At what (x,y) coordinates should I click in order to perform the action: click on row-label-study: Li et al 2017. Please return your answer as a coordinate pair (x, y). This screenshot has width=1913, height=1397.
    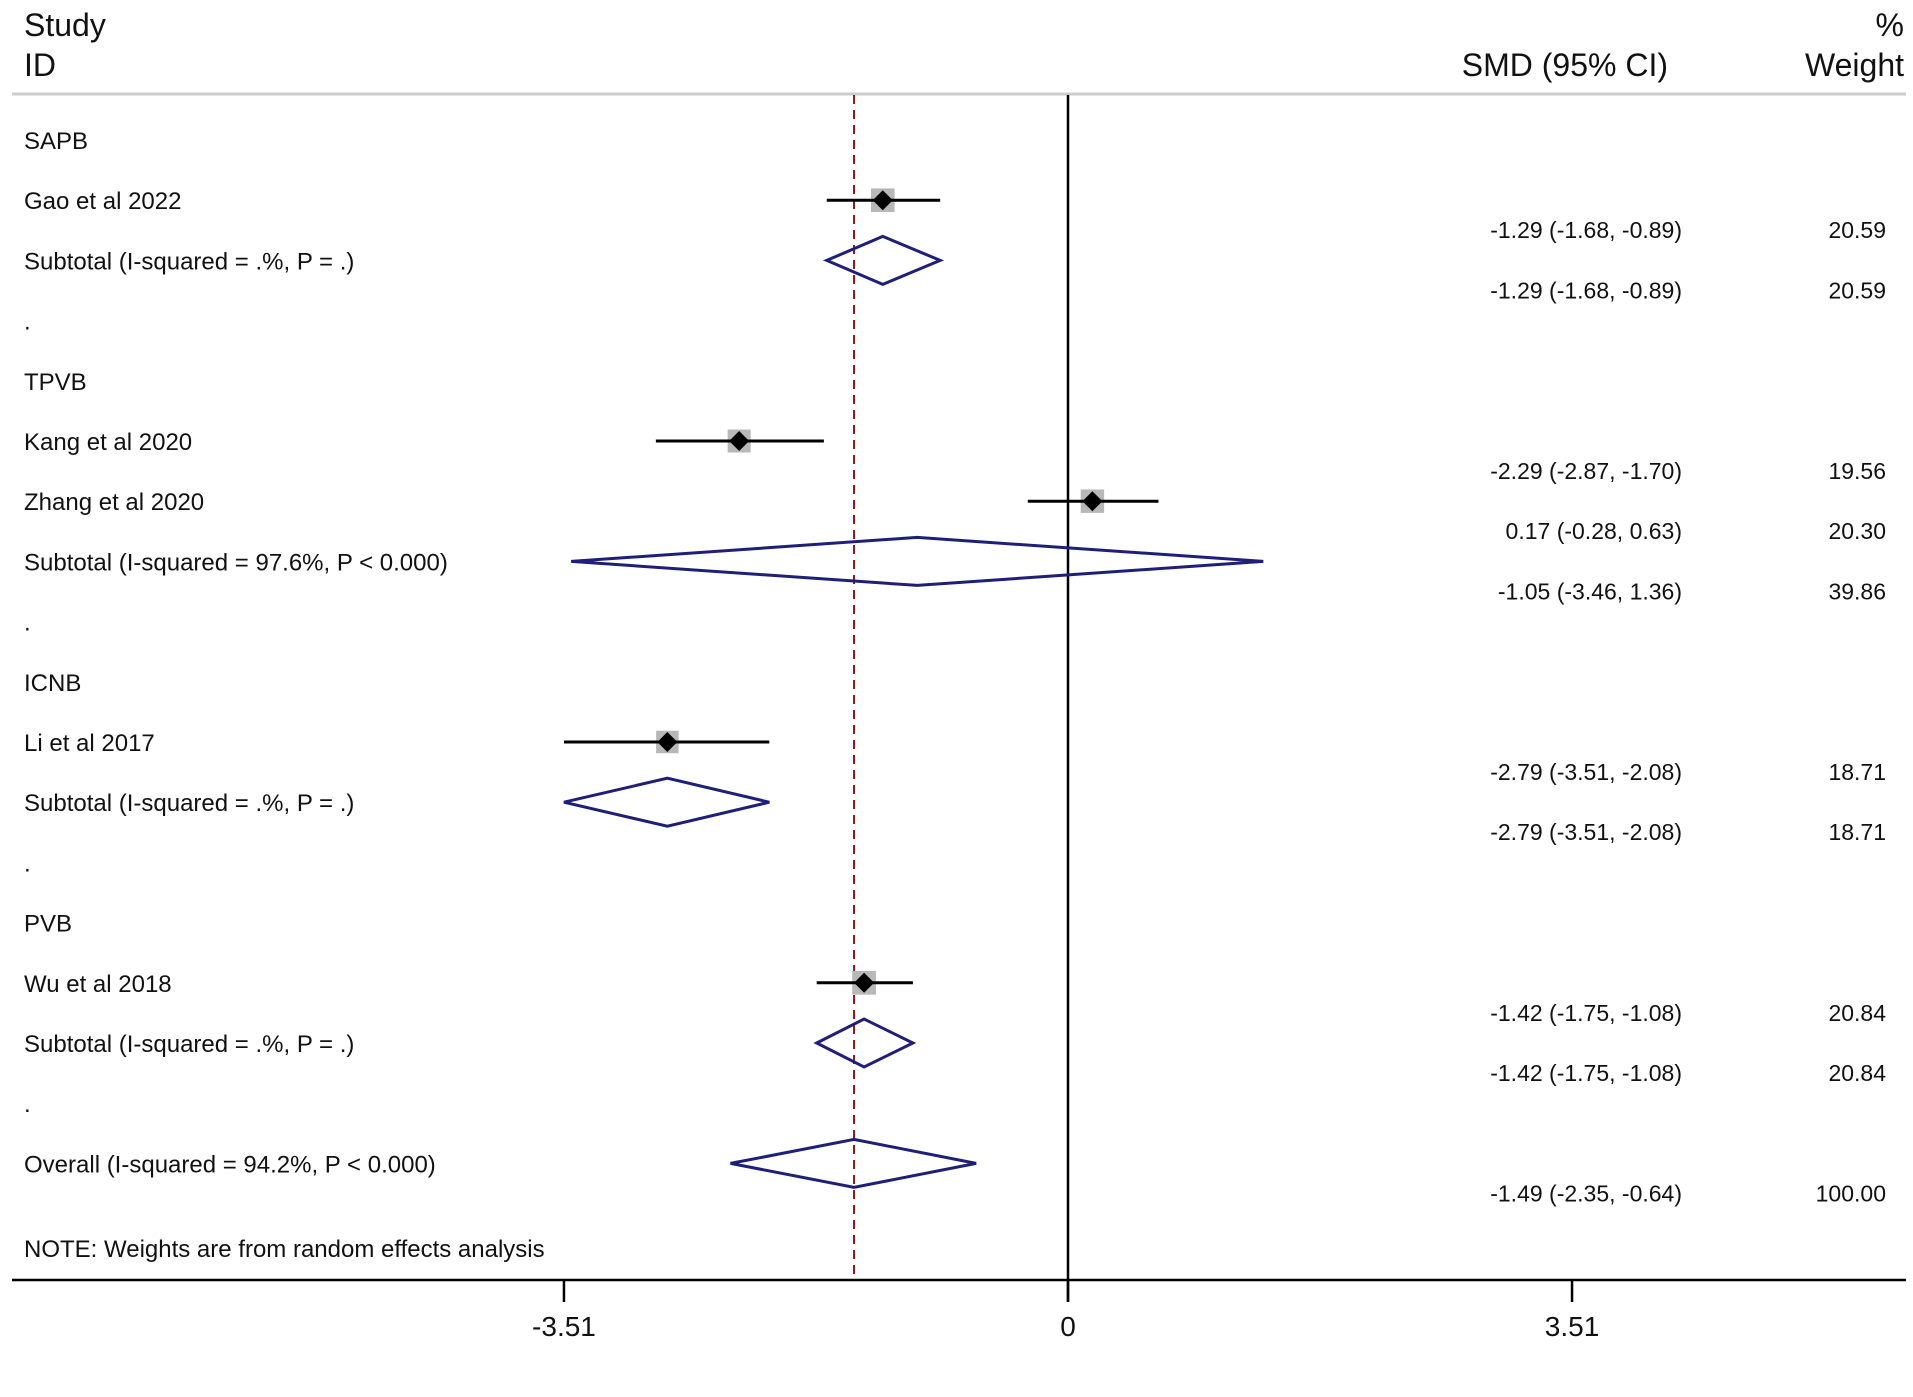
    Looking at the image, I should click on (89, 743).